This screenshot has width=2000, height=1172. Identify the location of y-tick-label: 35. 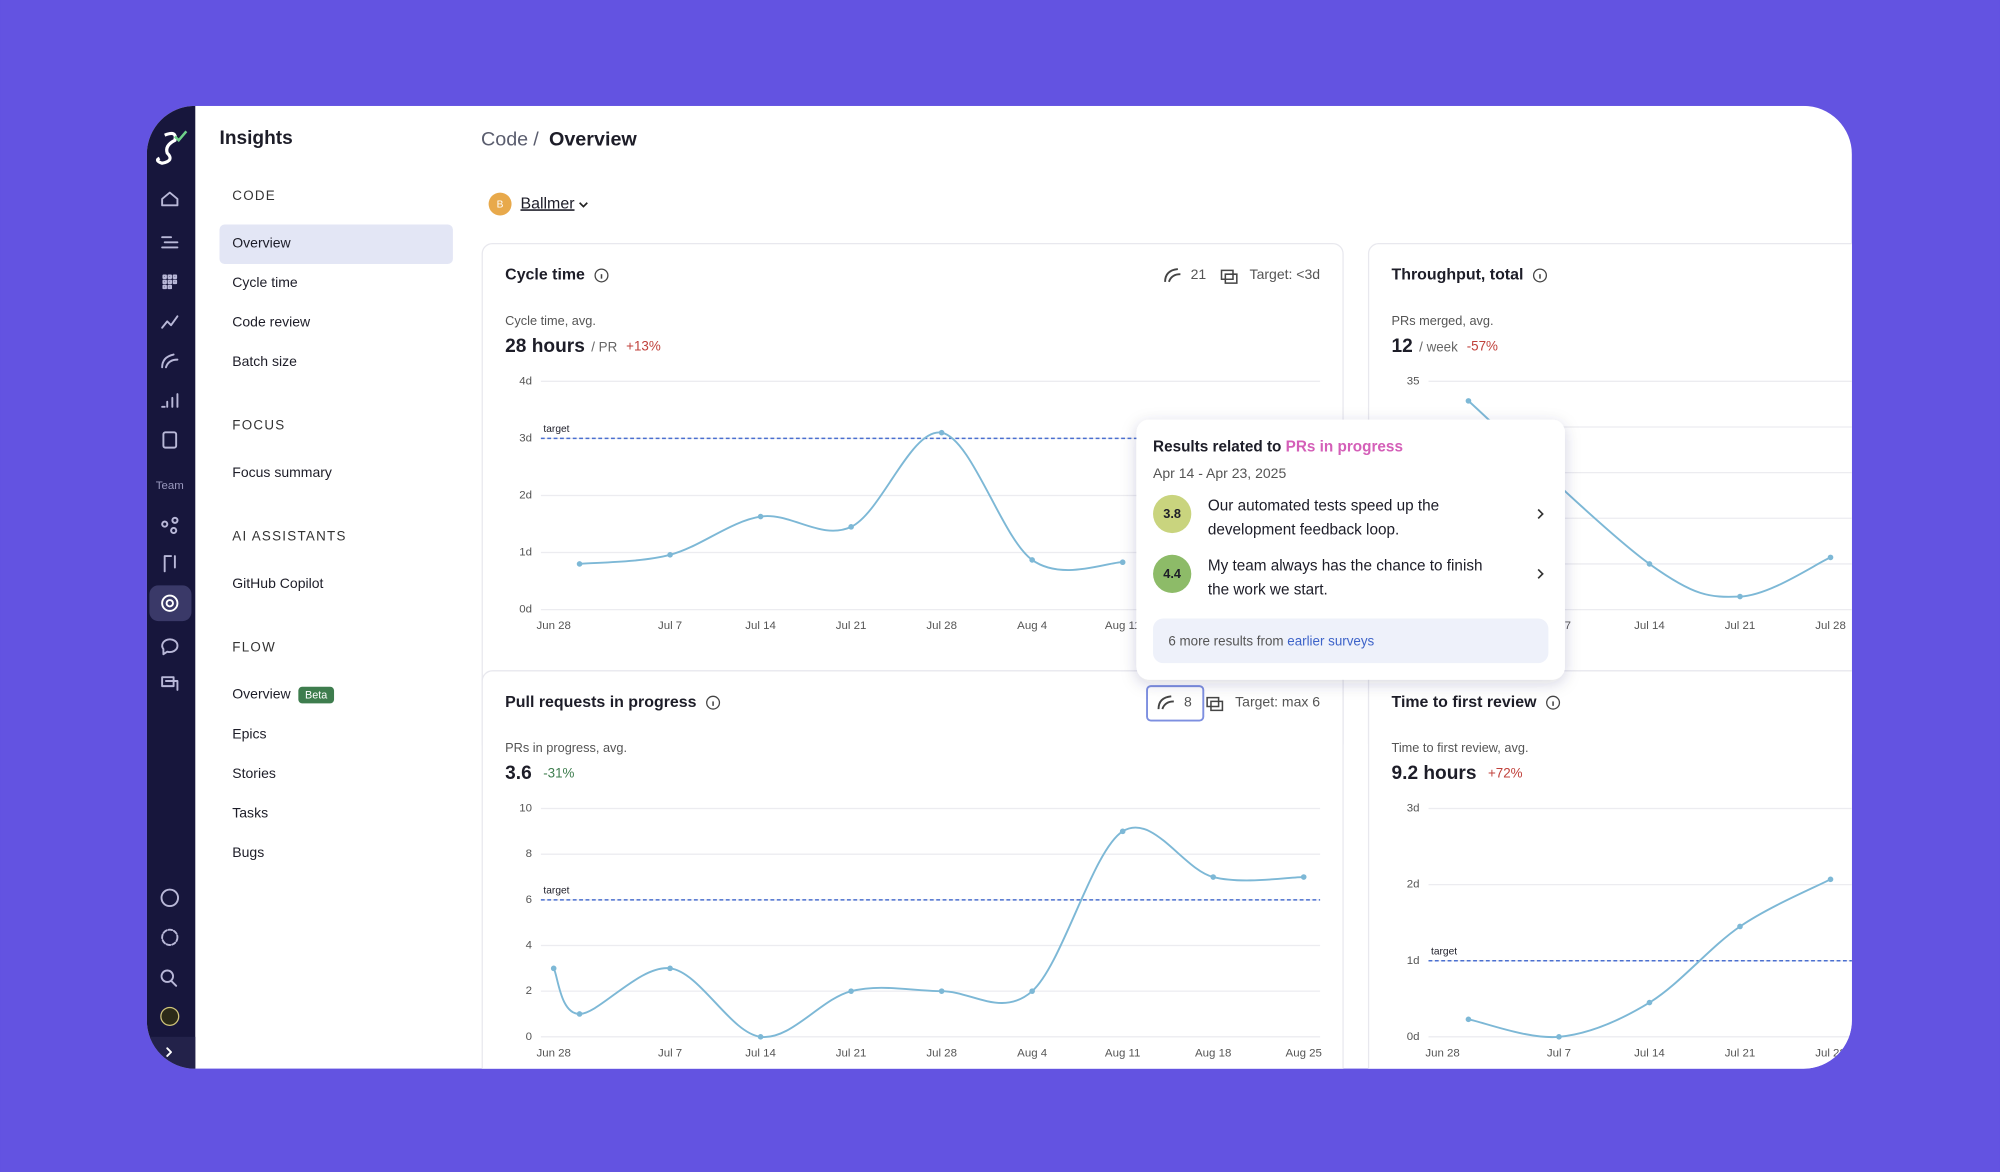
(1413, 381).